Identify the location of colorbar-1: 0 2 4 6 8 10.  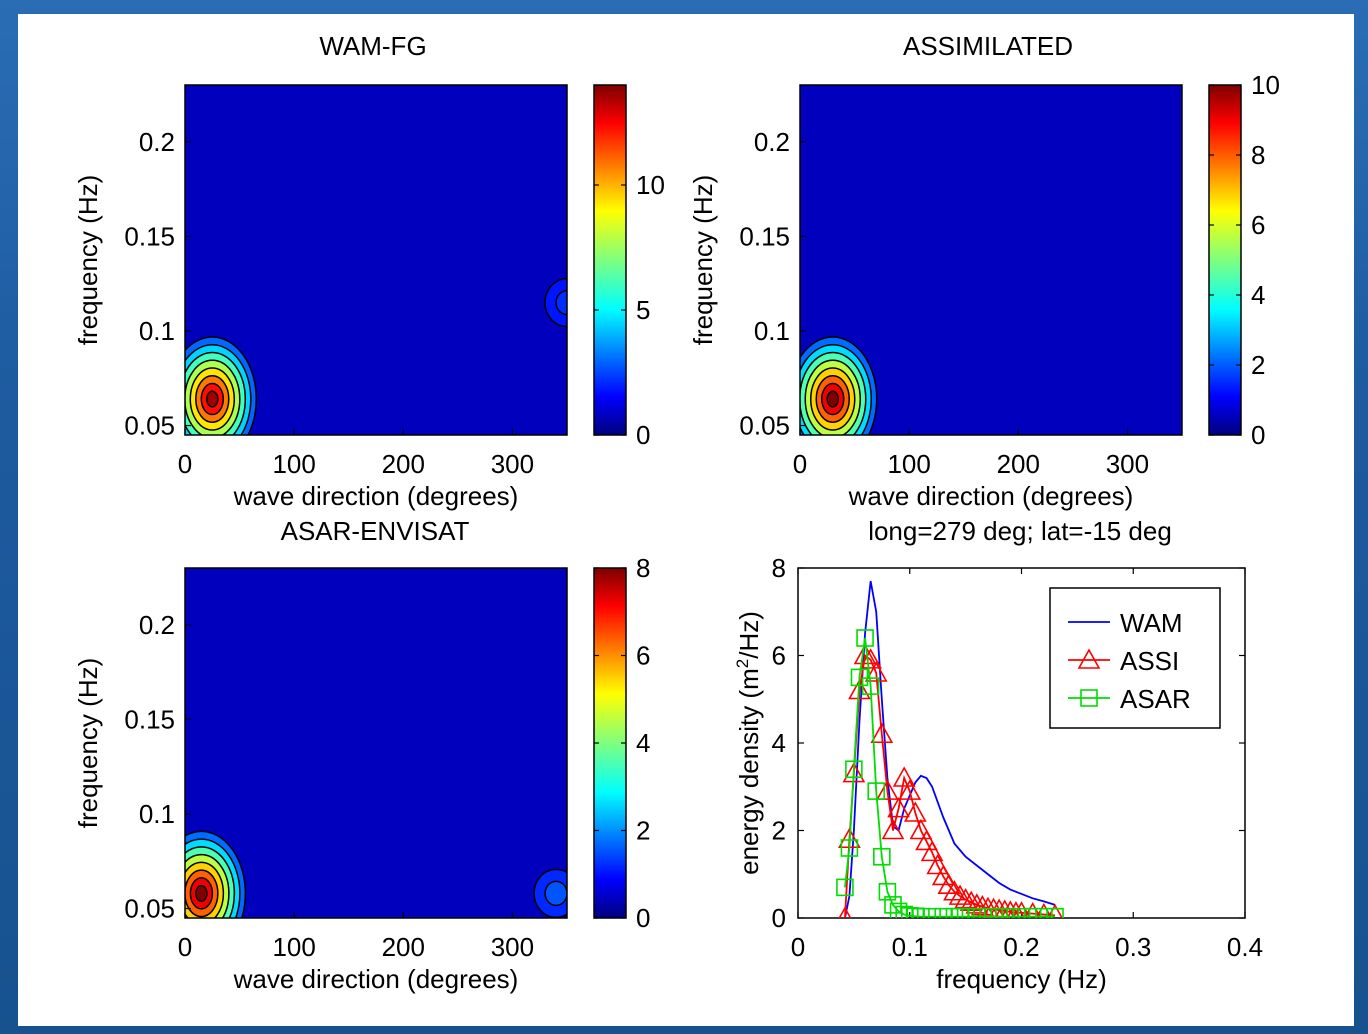
(1244, 260).